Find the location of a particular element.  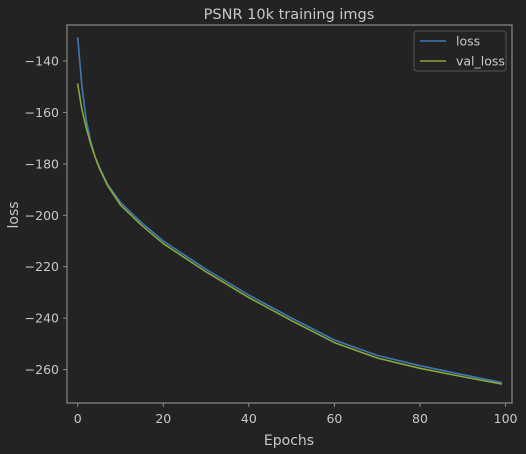

x-tick-label: 0 is located at coordinates (78, 418).